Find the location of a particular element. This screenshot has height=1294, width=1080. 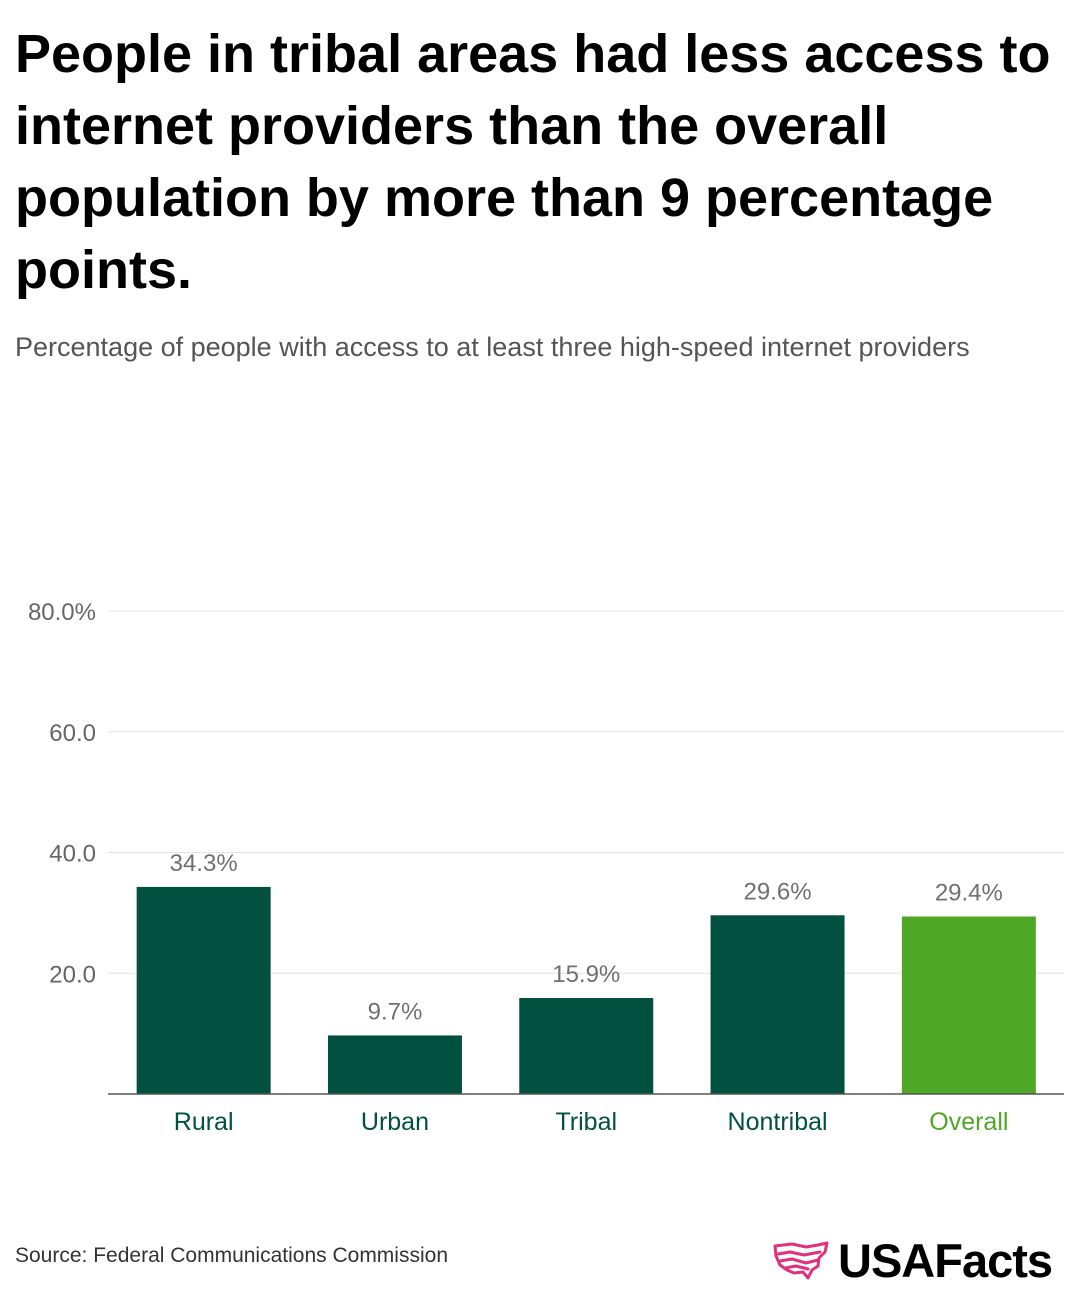

bar-tribal is located at coordinates (586, 1046).